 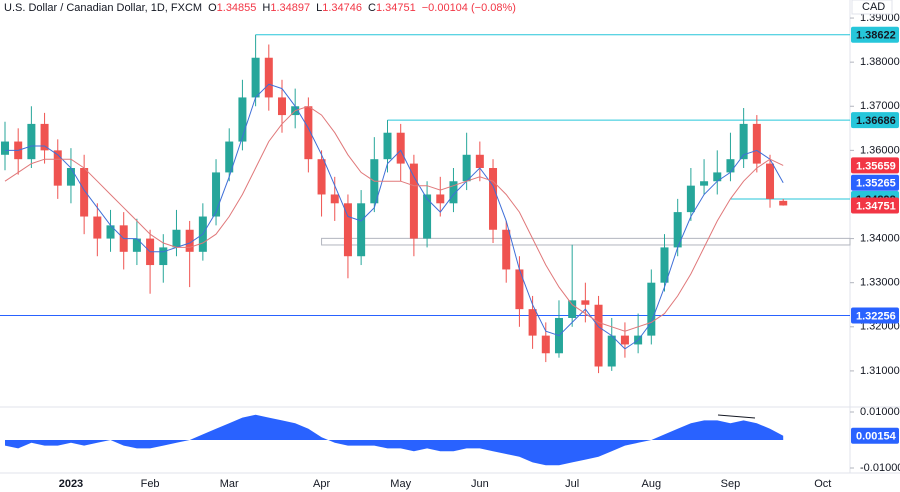 I want to click on x-tick-label: Jun, so click(x=480, y=484).